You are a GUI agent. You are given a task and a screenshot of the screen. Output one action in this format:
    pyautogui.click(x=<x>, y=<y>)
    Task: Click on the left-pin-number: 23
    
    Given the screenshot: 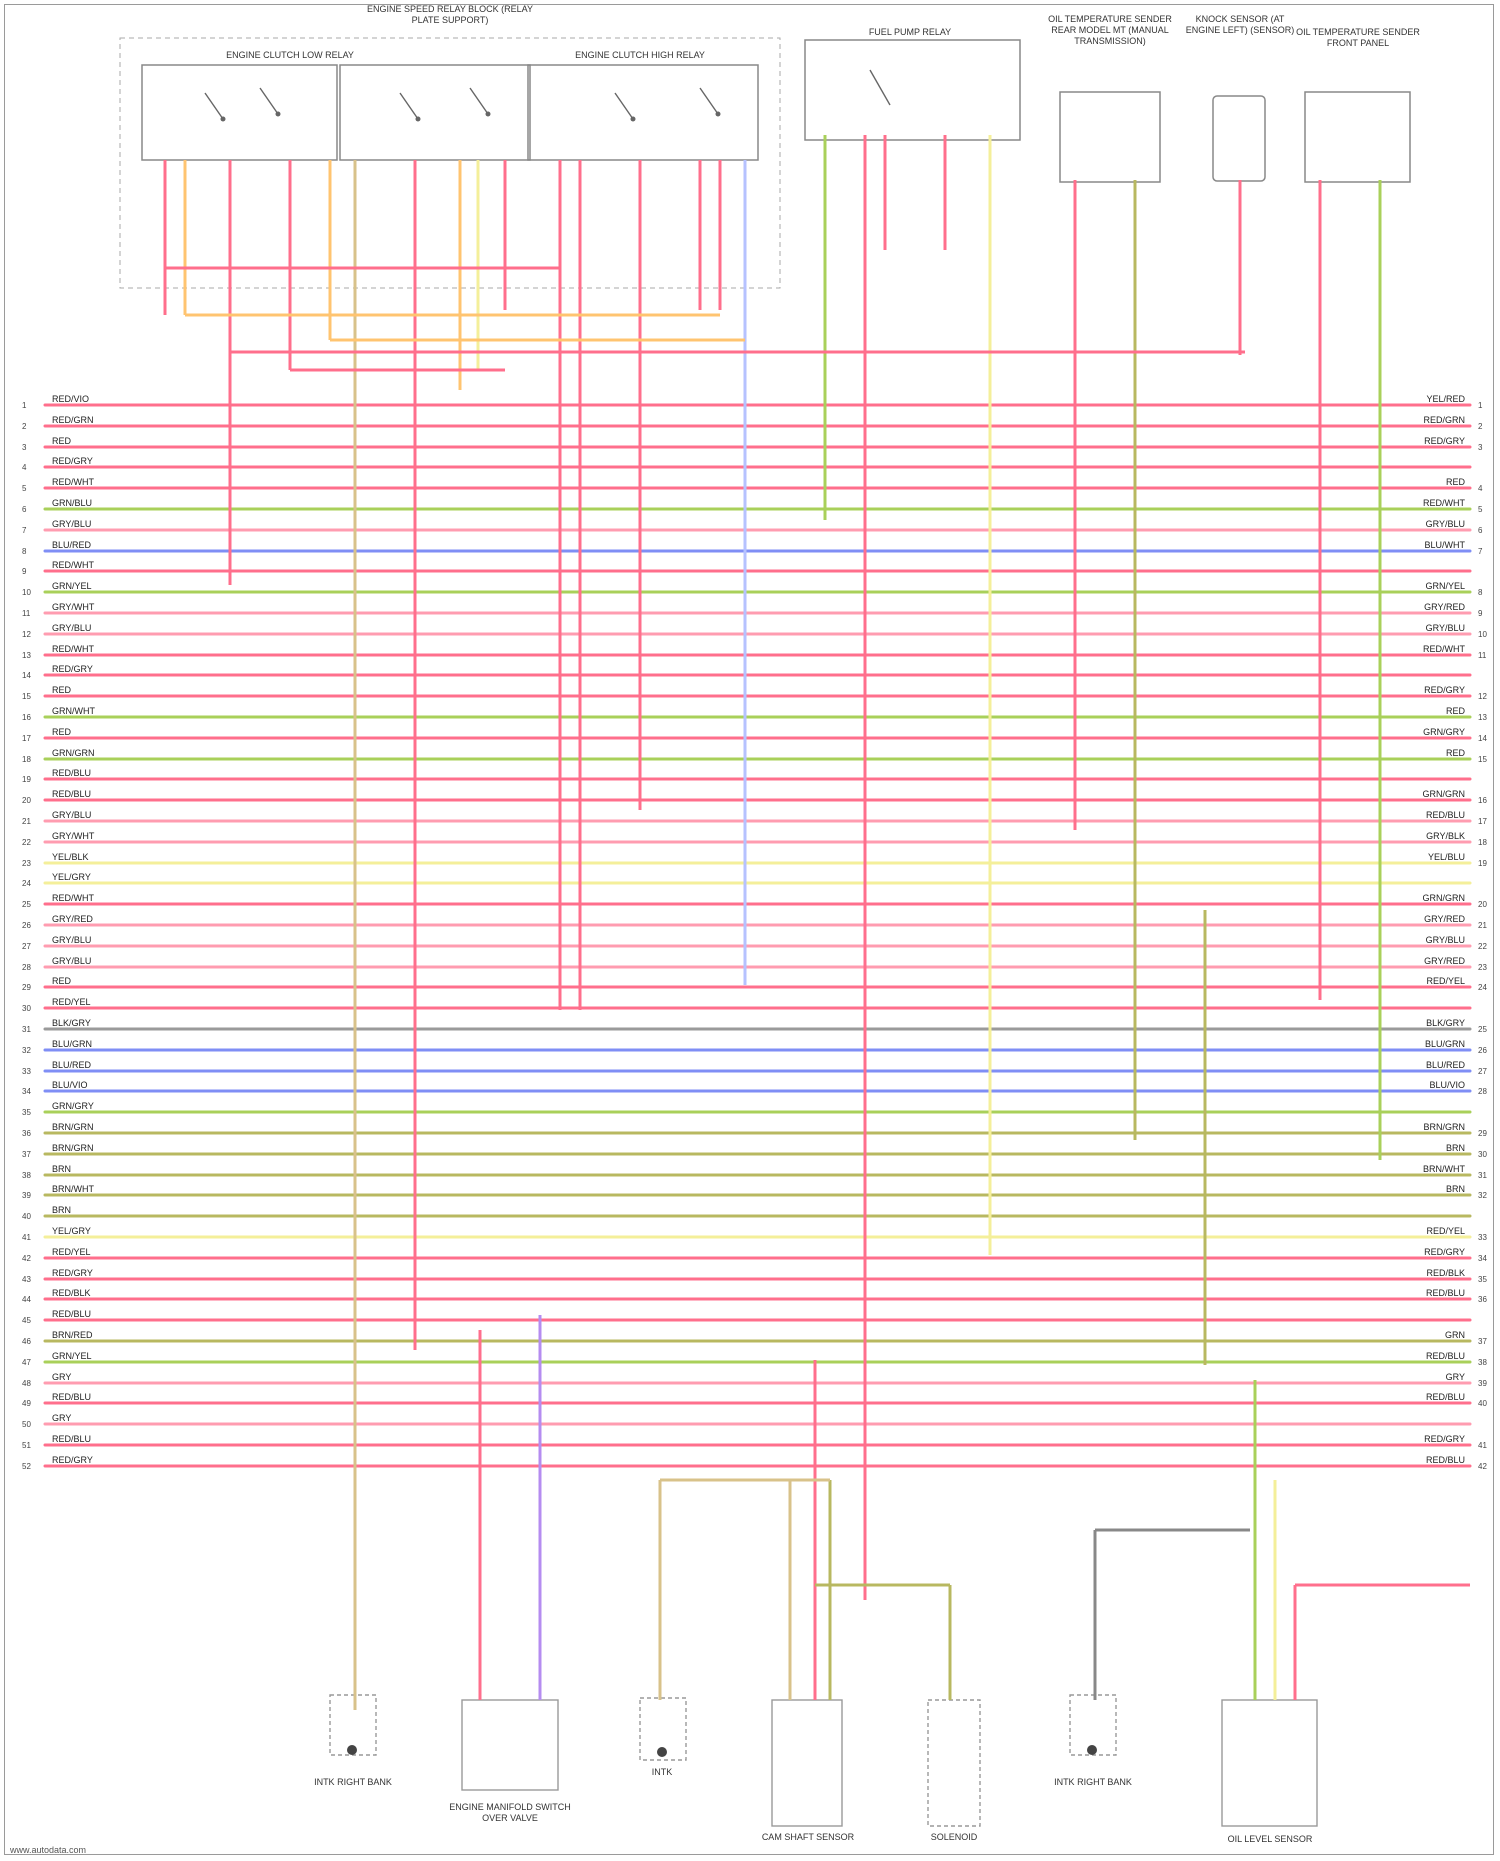 What is the action you would take?
    pyautogui.click(x=26, y=863)
    